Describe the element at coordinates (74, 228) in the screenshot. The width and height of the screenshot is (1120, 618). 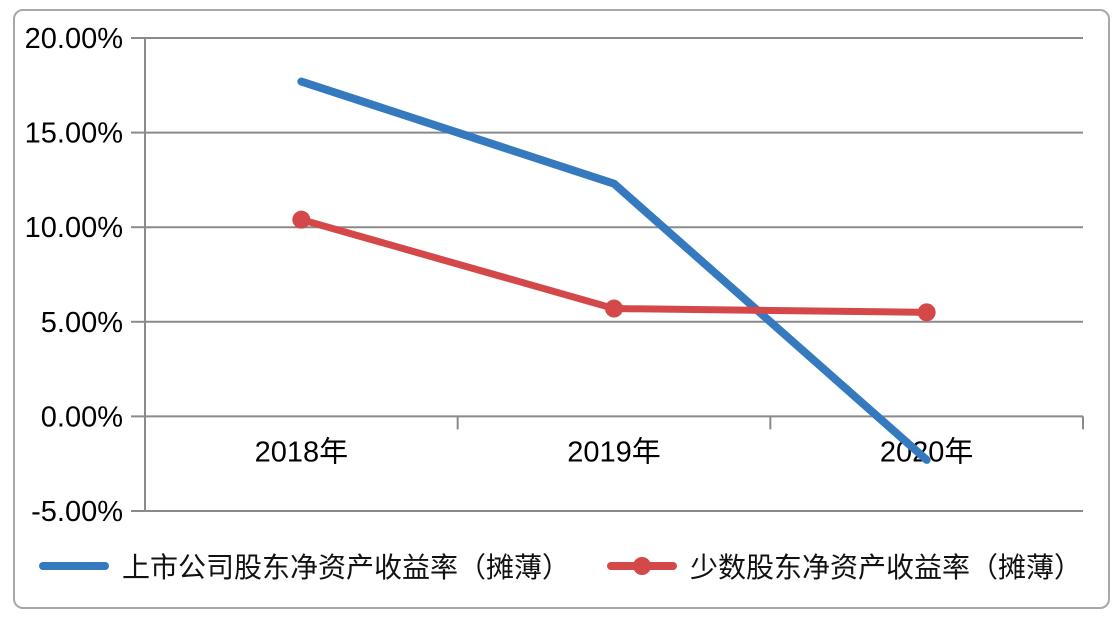
I see `y-tick-label: 10.00%` at that location.